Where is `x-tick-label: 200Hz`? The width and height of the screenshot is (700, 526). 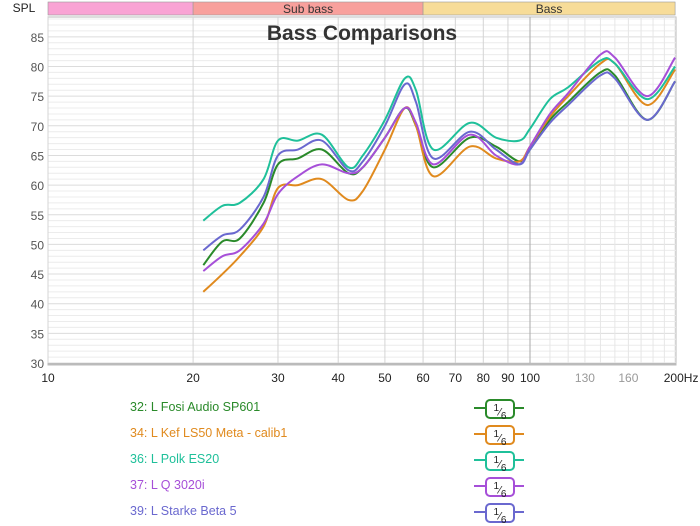 x-tick-label: 200Hz is located at coordinates (681, 378).